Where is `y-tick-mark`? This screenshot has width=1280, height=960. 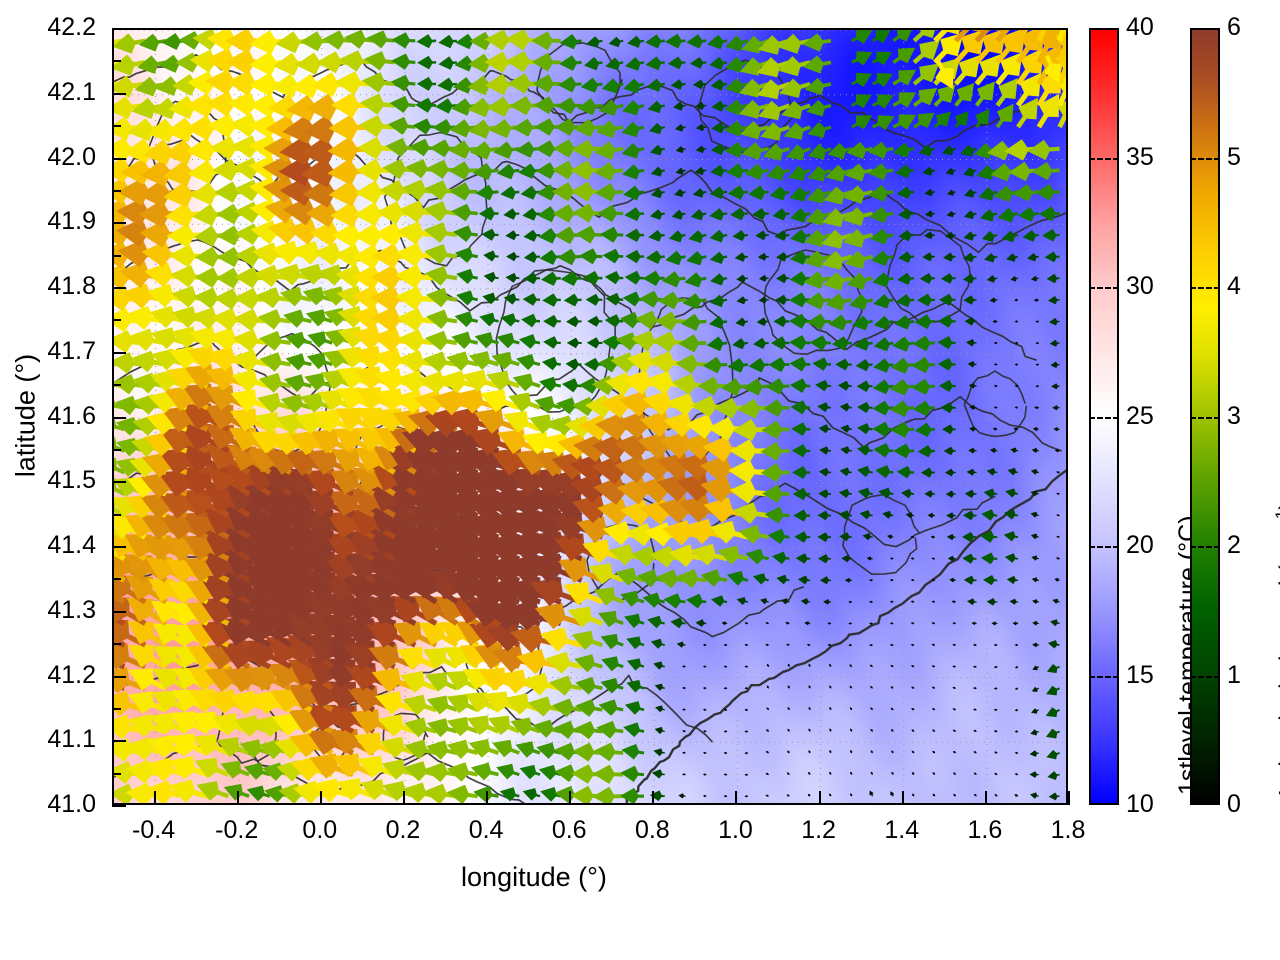 y-tick-mark is located at coordinates (119, 417).